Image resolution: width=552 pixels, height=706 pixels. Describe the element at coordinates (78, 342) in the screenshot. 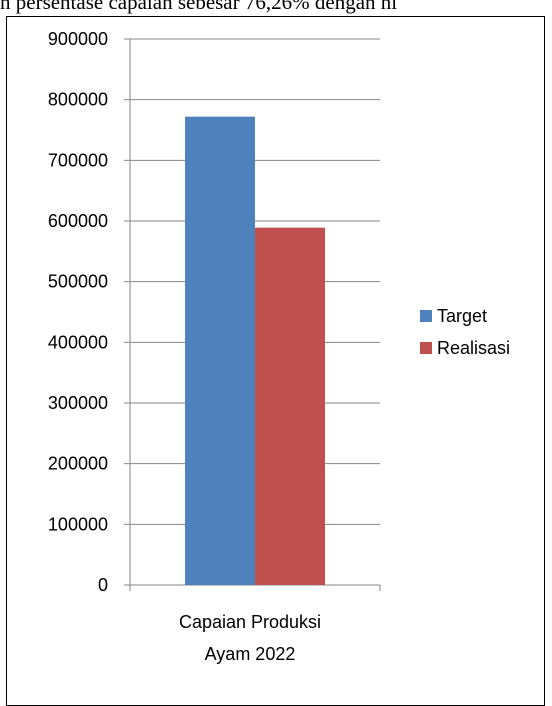

I see `y-tick-label: 400000` at that location.